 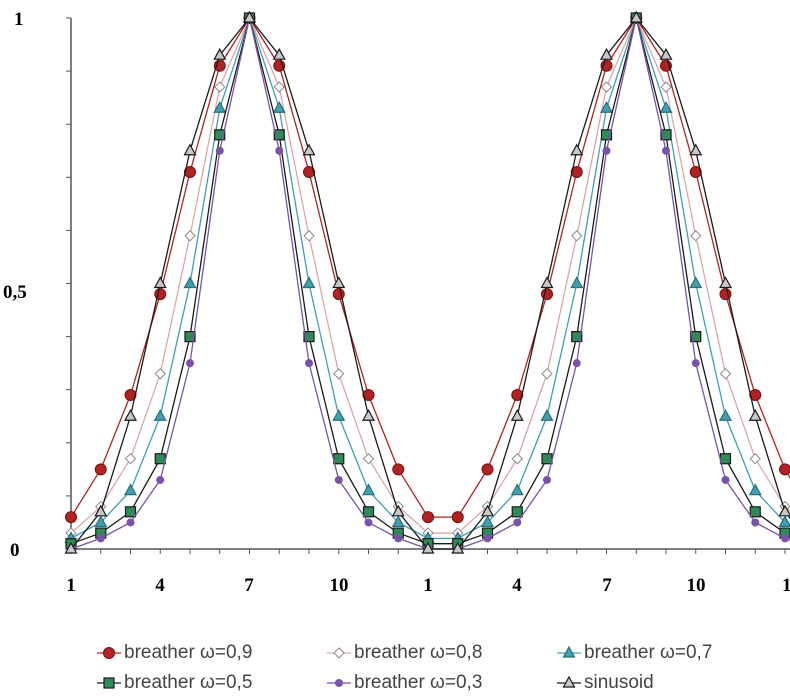 What do you see at coordinates (188, 652) in the screenshot?
I see `legend-label: breather ω=0,9` at bounding box center [188, 652].